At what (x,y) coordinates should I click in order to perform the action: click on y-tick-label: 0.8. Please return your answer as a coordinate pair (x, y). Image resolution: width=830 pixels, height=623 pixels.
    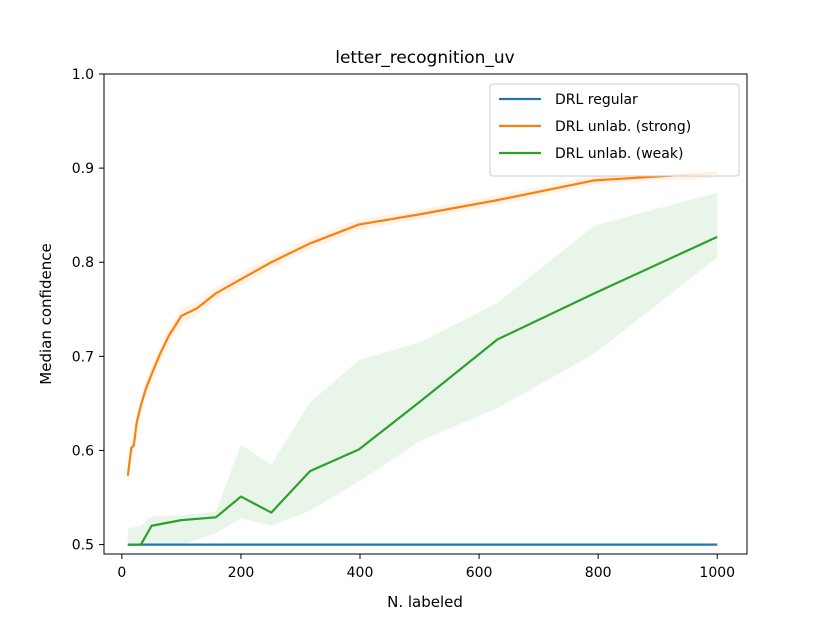
    Looking at the image, I should click on (83, 263).